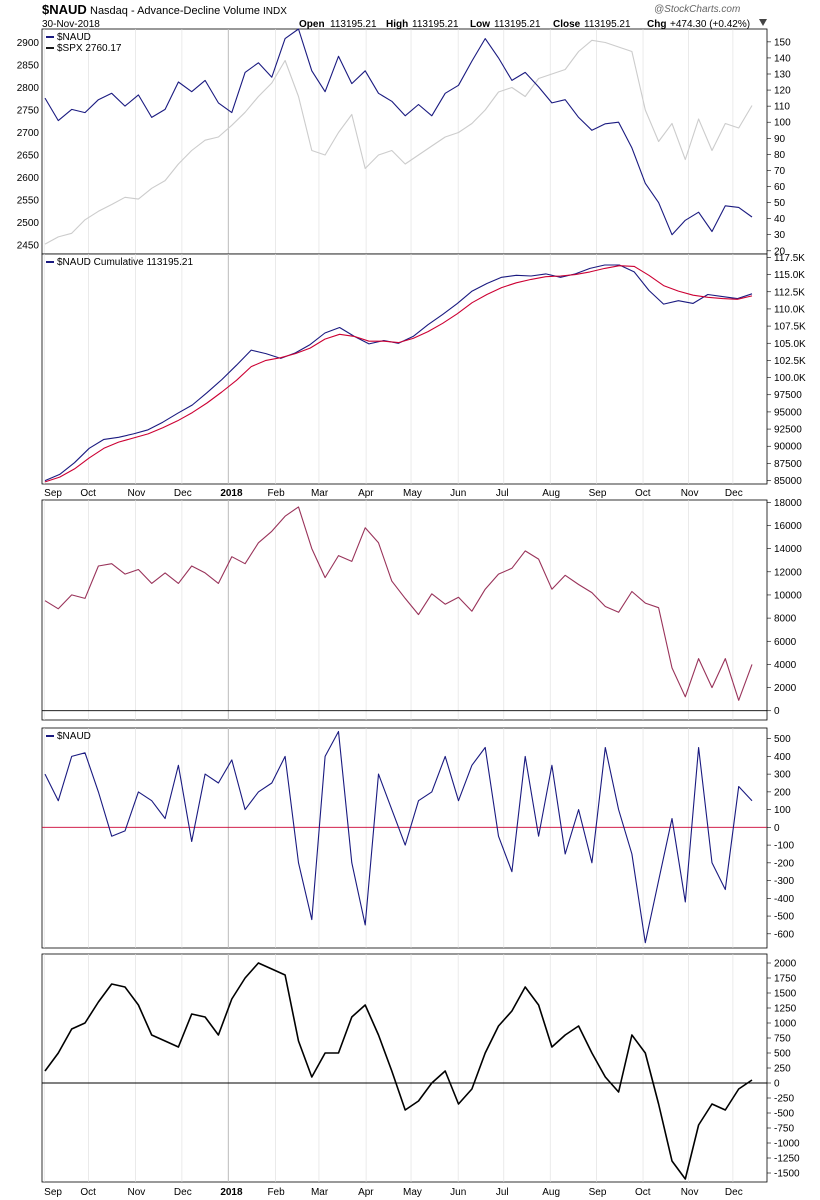  I want to click on high-label: High, so click(397, 24).